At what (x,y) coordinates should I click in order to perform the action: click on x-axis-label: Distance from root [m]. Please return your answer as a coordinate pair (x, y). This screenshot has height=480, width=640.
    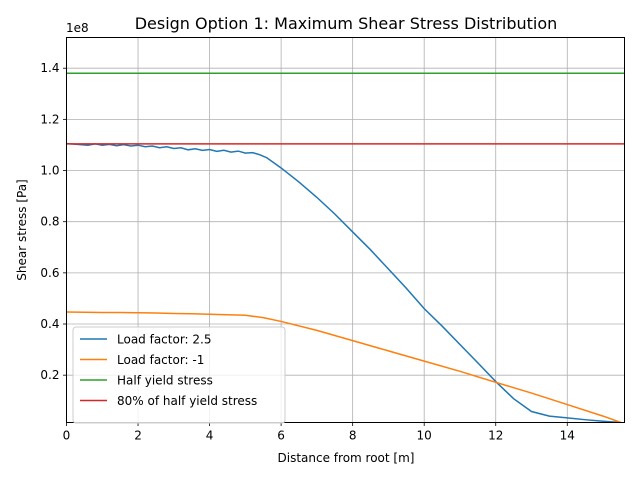
    Looking at the image, I should click on (346, 458).